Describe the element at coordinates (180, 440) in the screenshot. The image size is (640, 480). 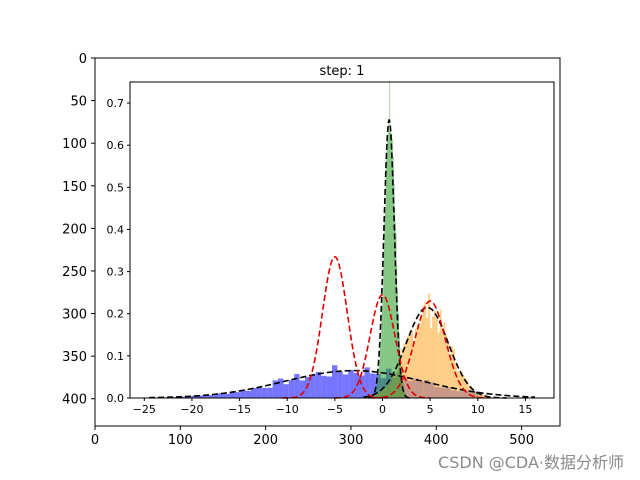
I see `outer-x-tick-label: 100` at that location.